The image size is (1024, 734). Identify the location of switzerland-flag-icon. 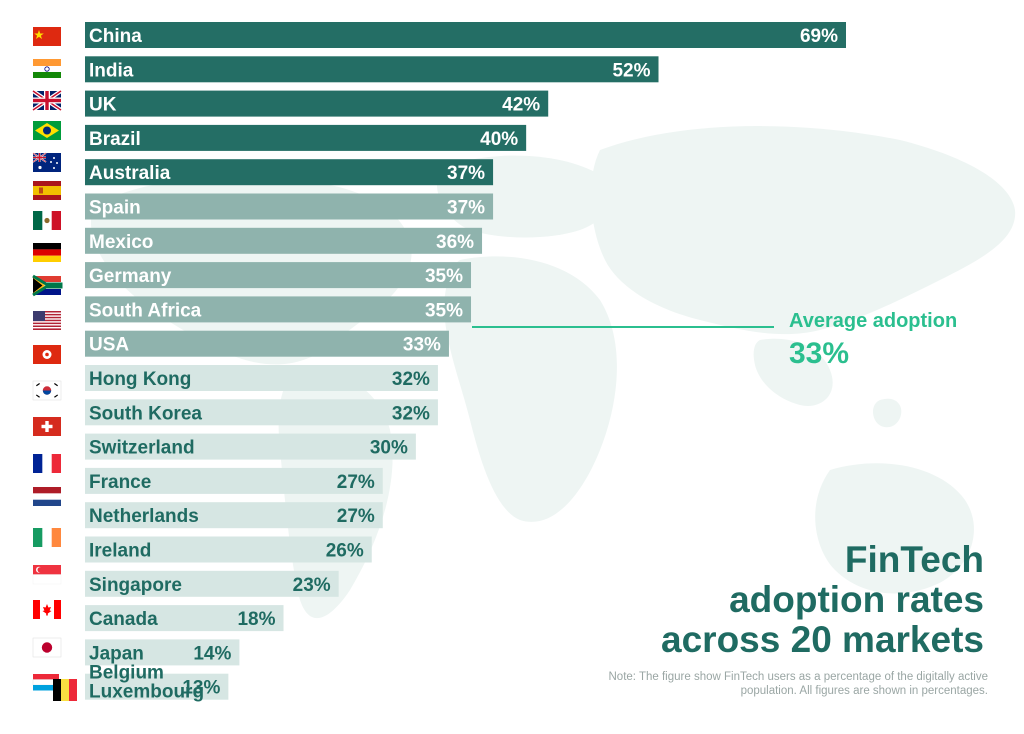
(47, 426).